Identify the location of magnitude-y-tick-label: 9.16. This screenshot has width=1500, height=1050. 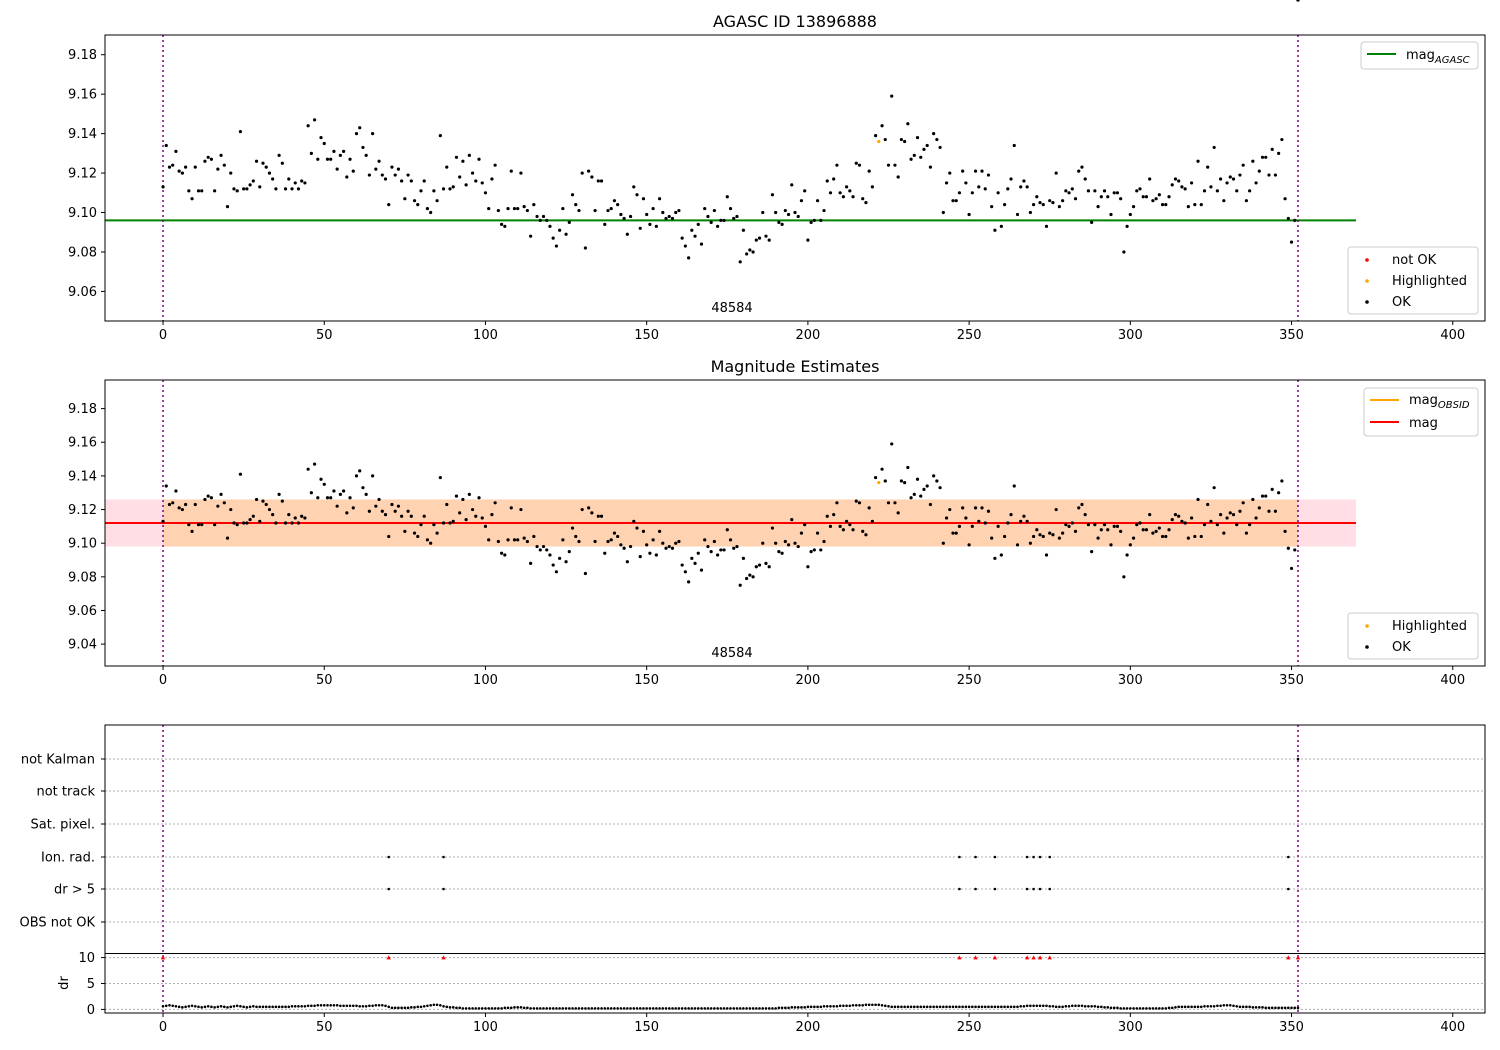
(82, 443).